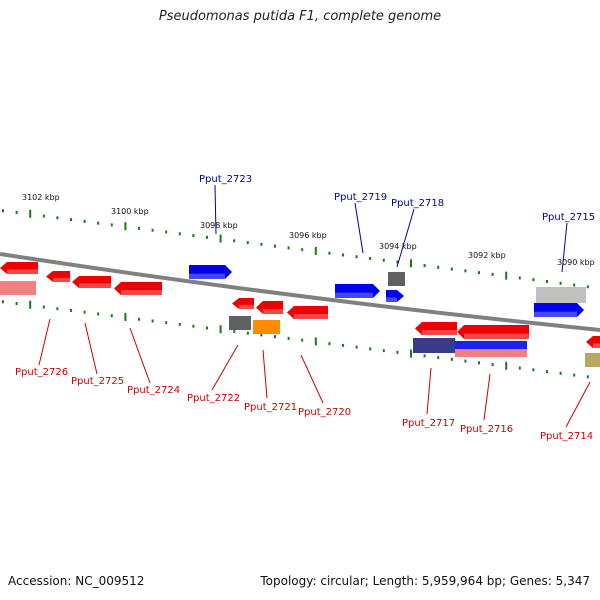 This screenshot has width=600, height=600. I want to click on scale-label: 3090 kbp, so click(576, 262).